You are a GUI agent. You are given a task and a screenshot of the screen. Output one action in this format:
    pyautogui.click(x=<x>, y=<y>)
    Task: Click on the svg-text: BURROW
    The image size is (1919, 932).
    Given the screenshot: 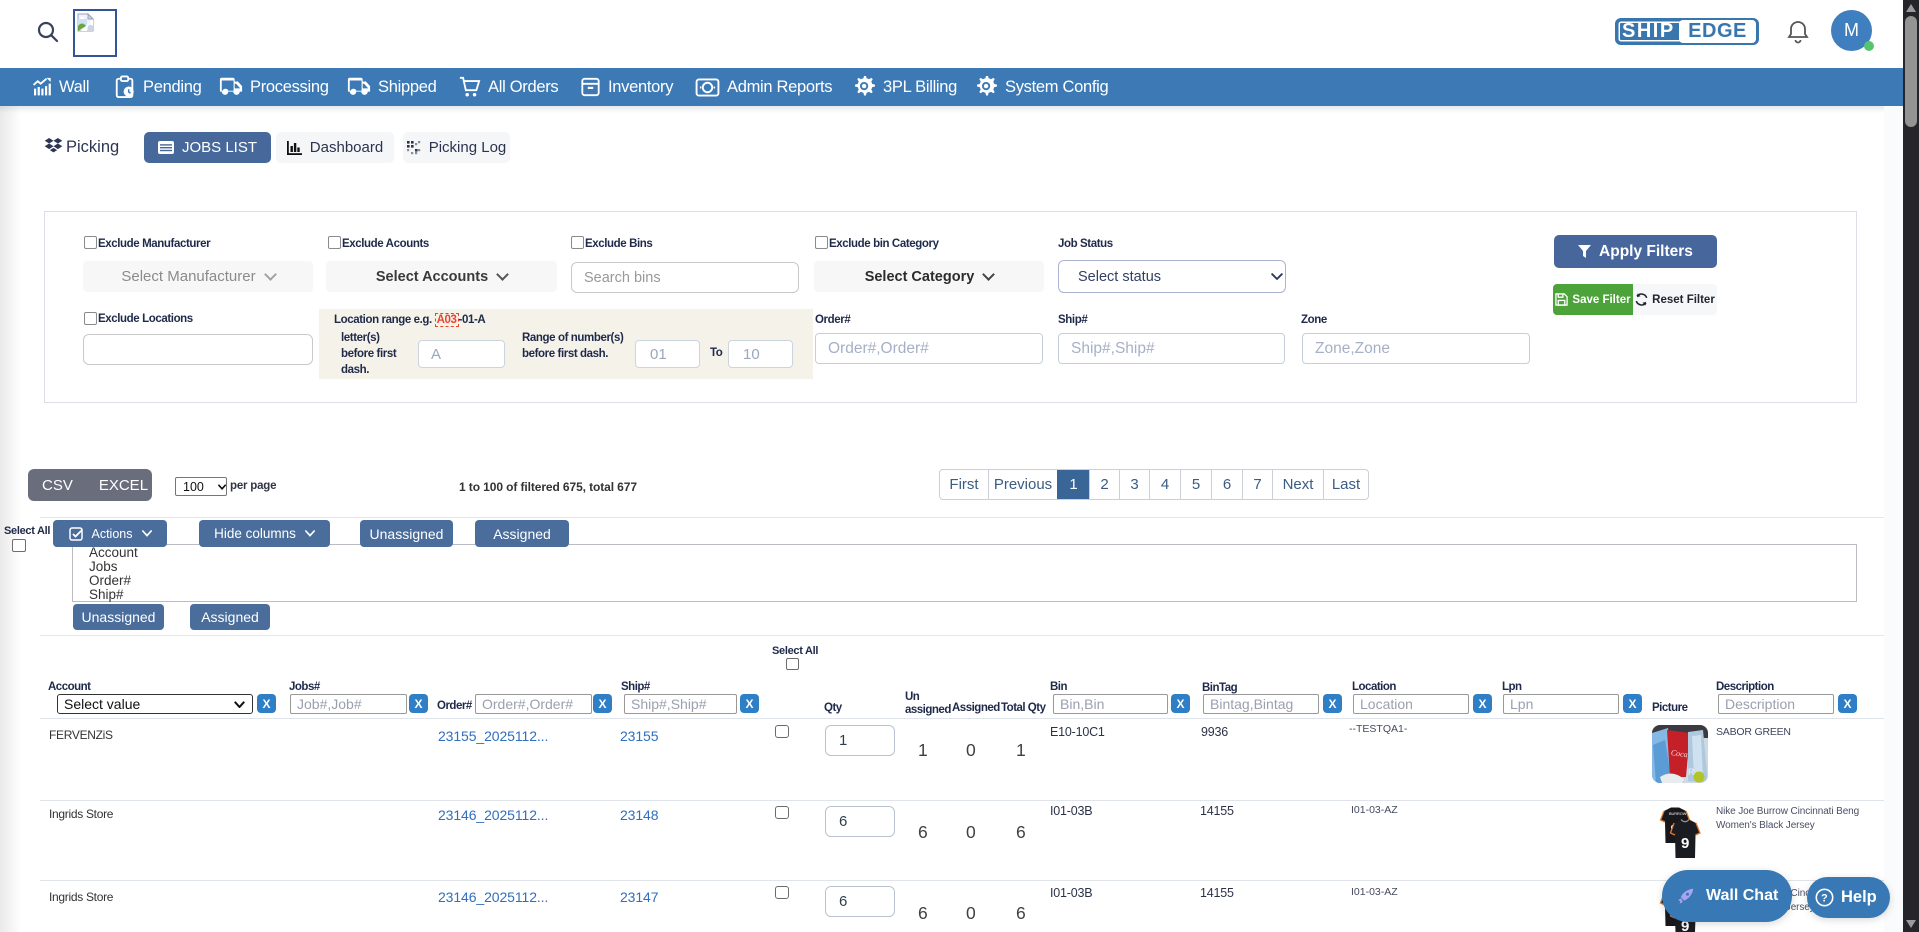 What is the action you would take?
    pyautogui.click(x=1678, y=814)
    